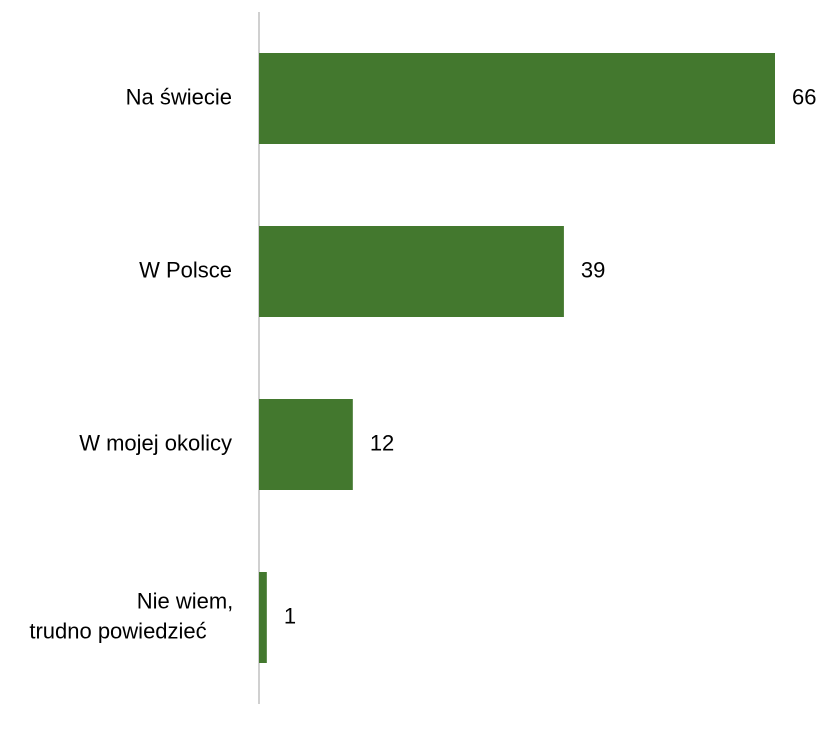 The height and width of the screenshot is (733, 825). What do you see at coordinates (131, 615) in the screenshot?
I see `category-label-3: Nie wiem, trudno powiedzieć` at bounding box center [131, 615].